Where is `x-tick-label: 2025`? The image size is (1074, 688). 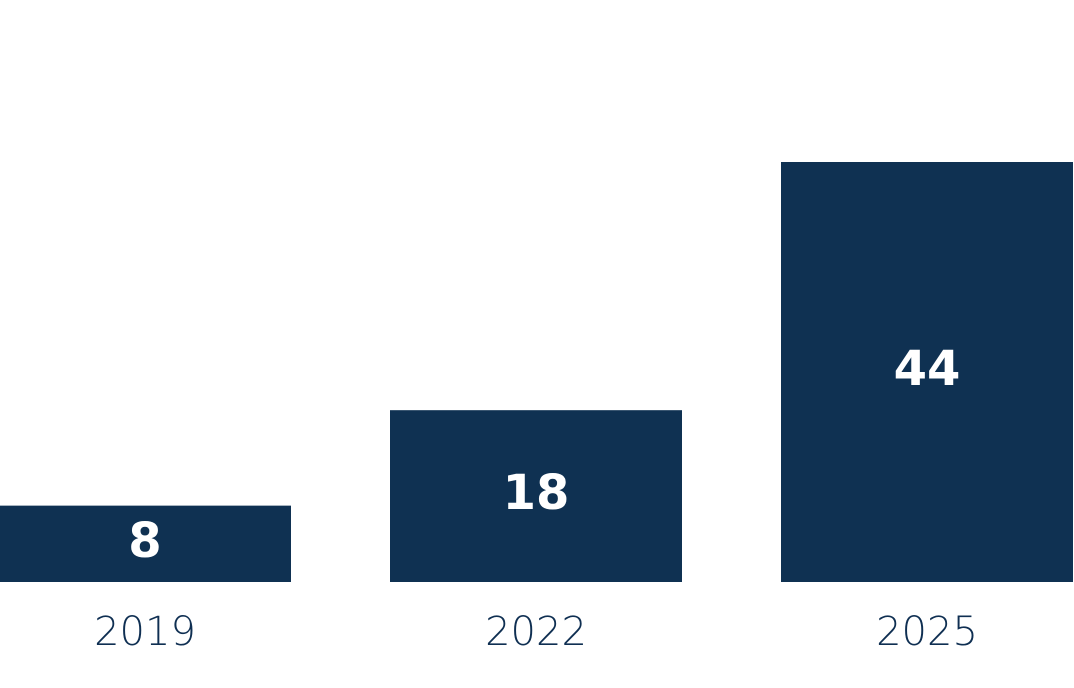 x-tick-label: 2025 is located at coordinates (927, 632).